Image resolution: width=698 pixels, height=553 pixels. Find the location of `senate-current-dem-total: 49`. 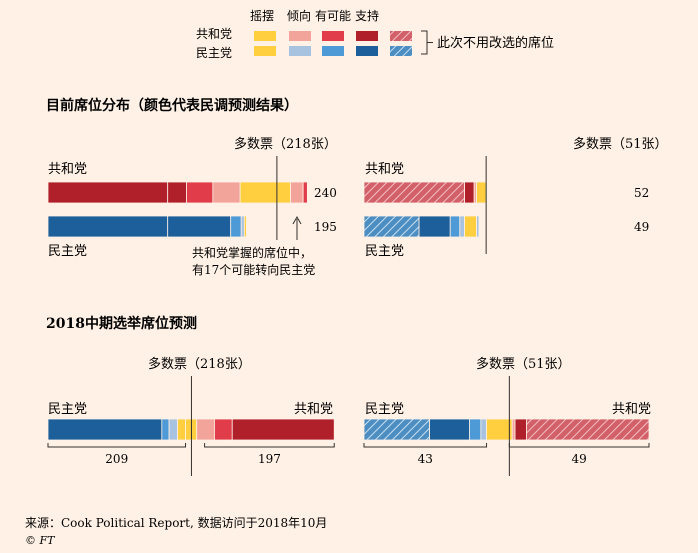

senate-current-dem-total: 49 is located at coordinates (641, 227).